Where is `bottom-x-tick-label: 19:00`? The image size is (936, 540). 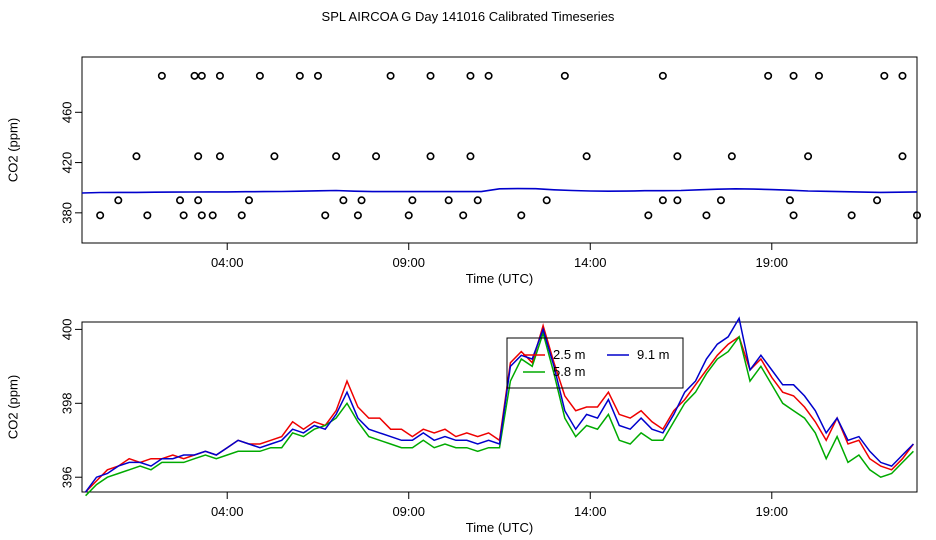
bottom-x-tick-label: 19:00 is located at coordinates (772, 511).